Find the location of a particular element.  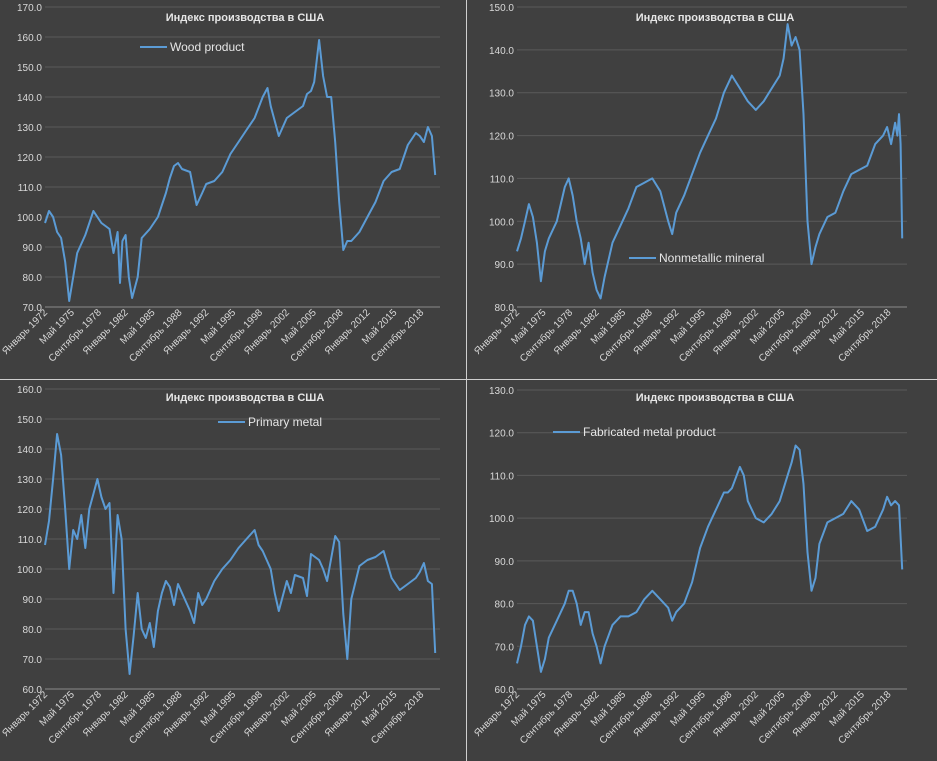

legend-label: Primary metal is located at coordinates (285, 422).